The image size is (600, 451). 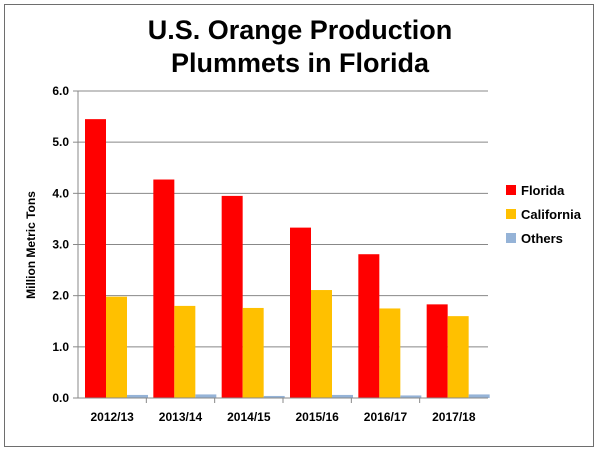 What do you see at coordinates (300, 63) in the screenshot?
I see `chart-title-line-2: Plummets in Florida` at bounding box center [300, 63].